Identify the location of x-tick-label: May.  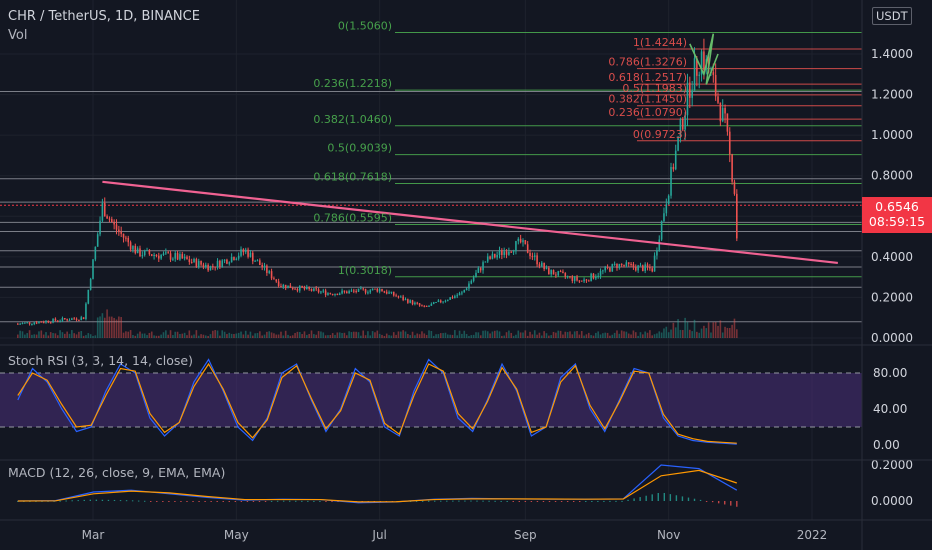
(236, 535).